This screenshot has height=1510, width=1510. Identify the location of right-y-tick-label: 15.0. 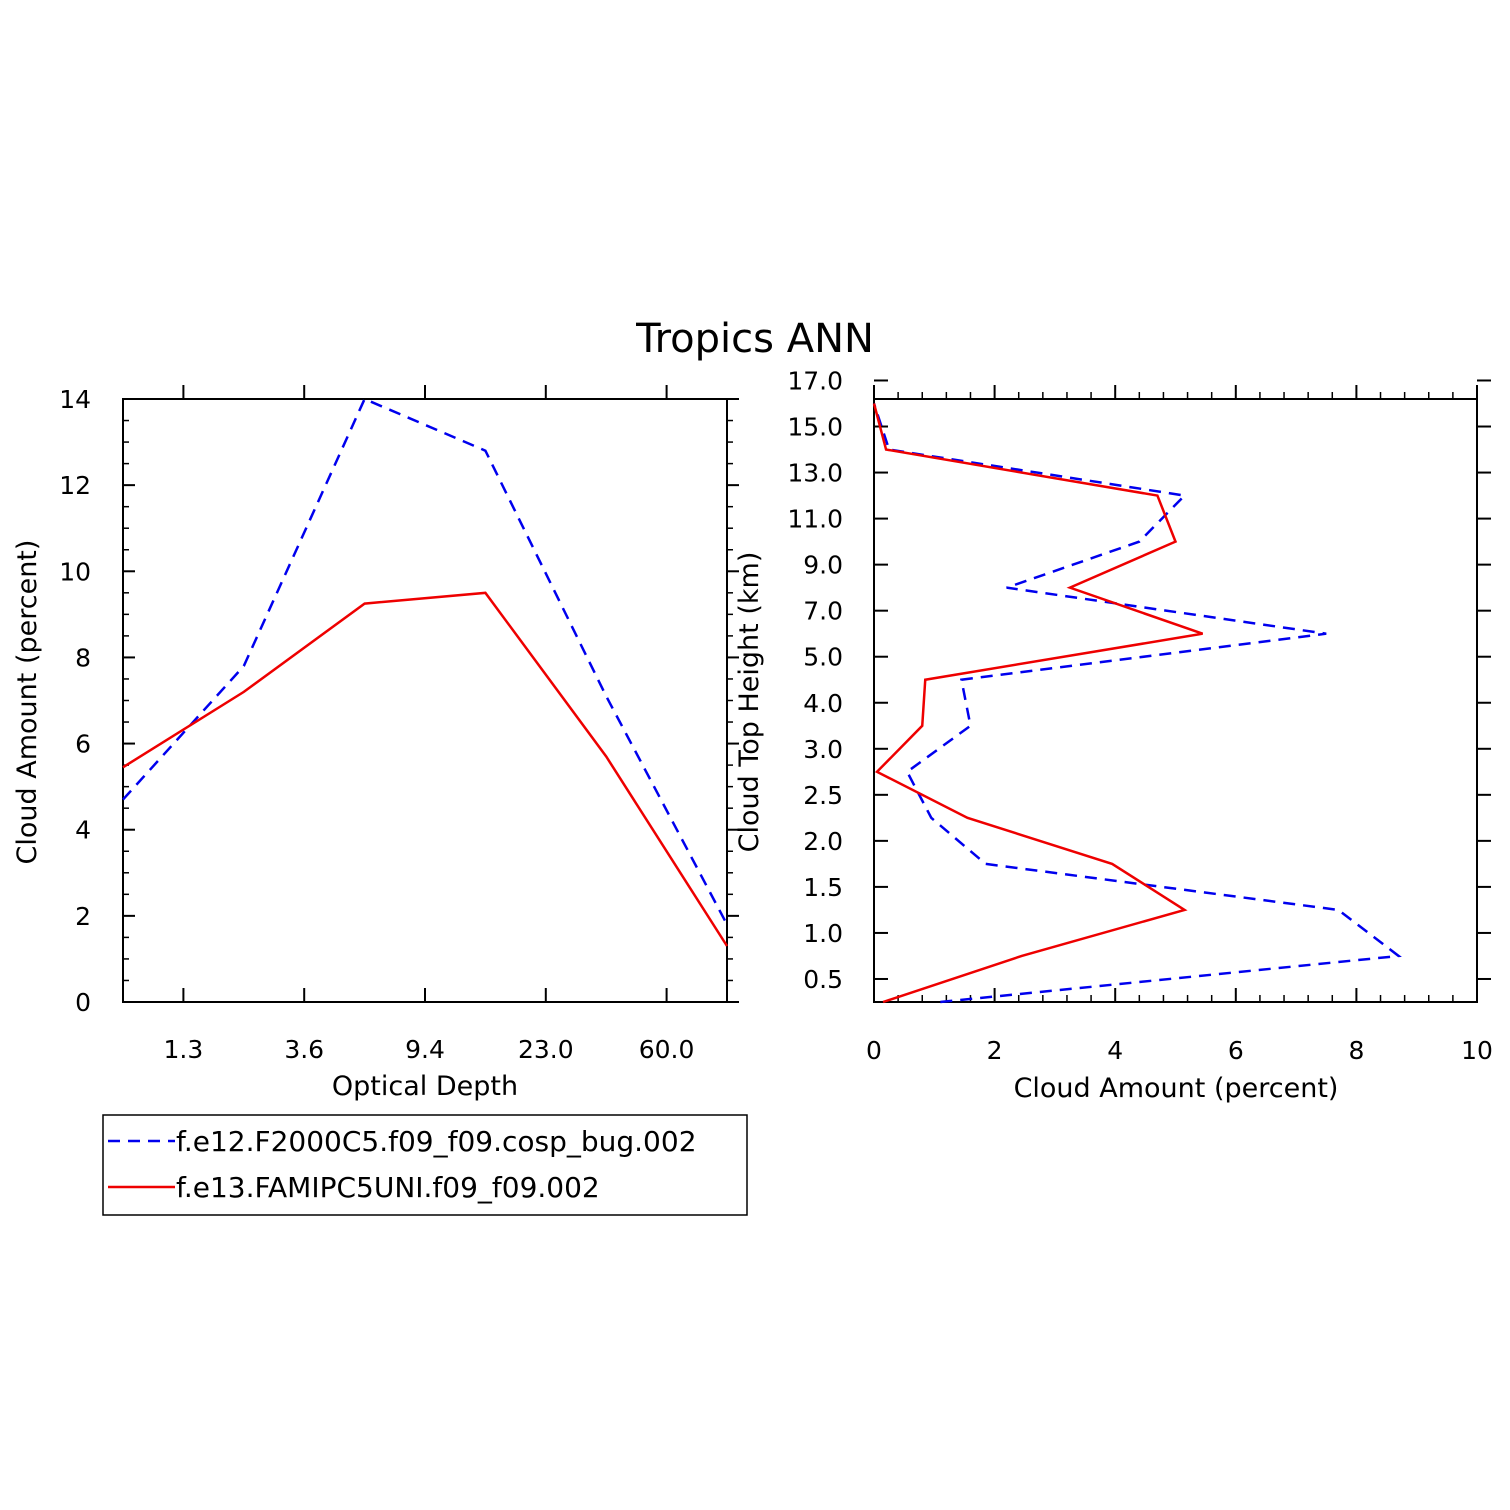
(815, 427).